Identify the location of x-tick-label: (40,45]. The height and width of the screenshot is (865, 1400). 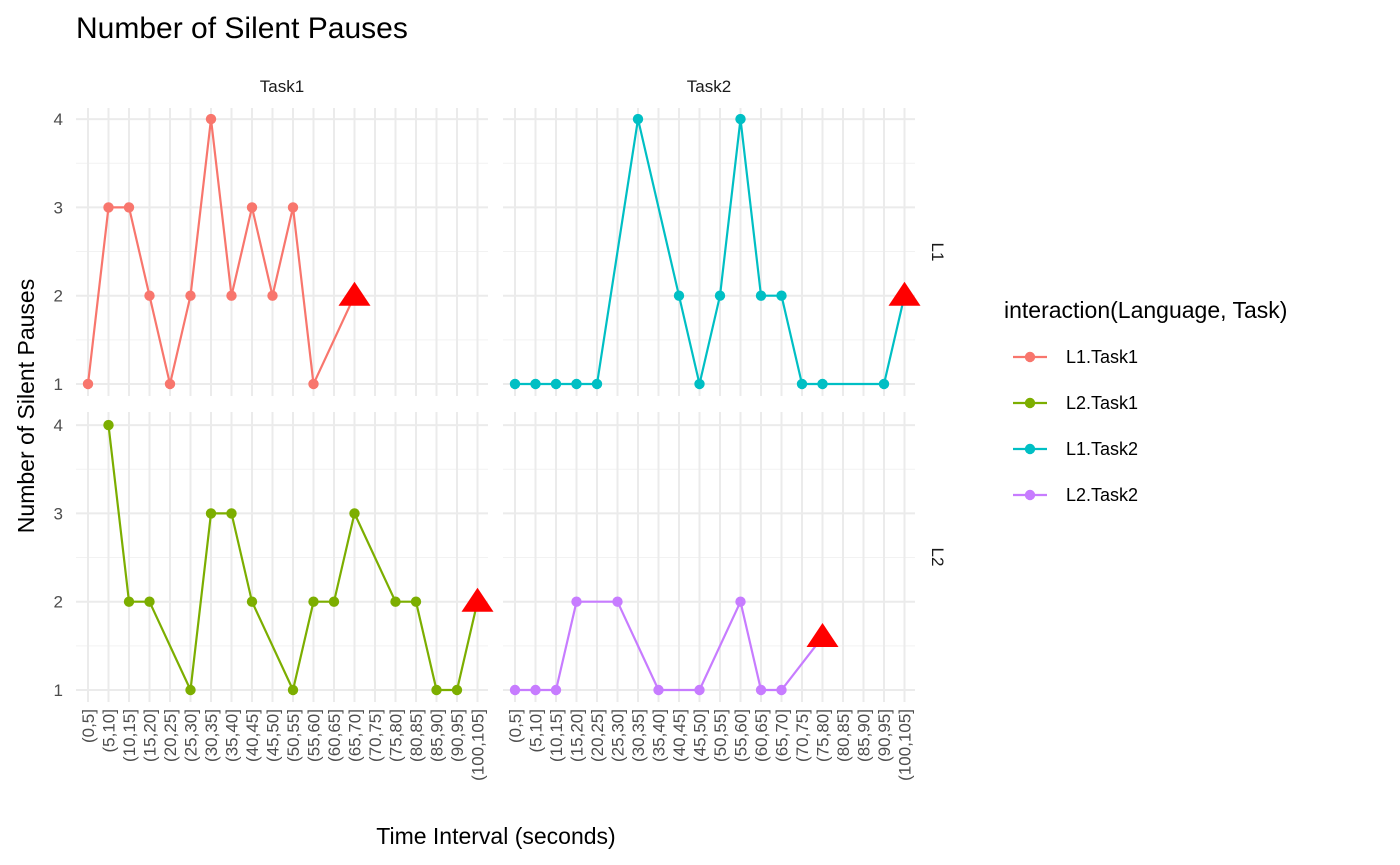
(252, 735).